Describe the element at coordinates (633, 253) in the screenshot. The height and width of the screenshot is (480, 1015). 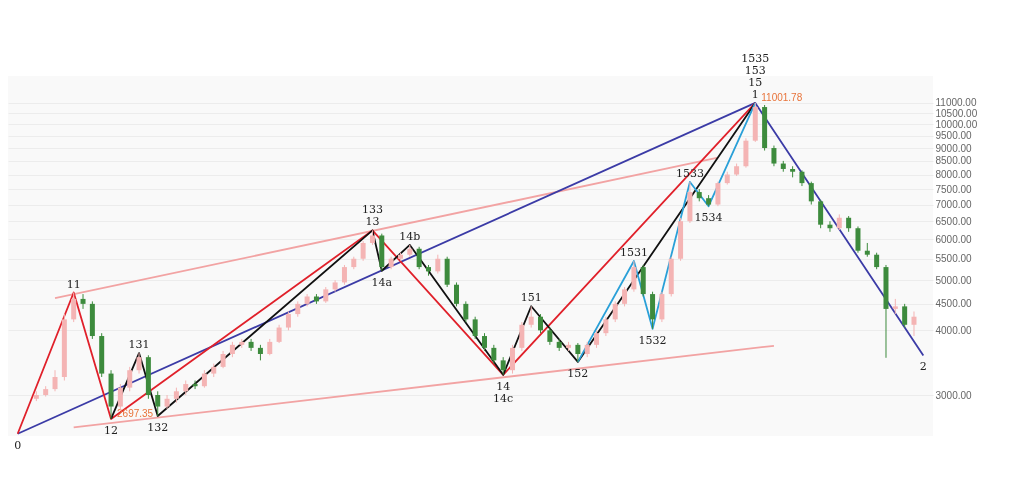
I see `annotation: 1531` at that location.